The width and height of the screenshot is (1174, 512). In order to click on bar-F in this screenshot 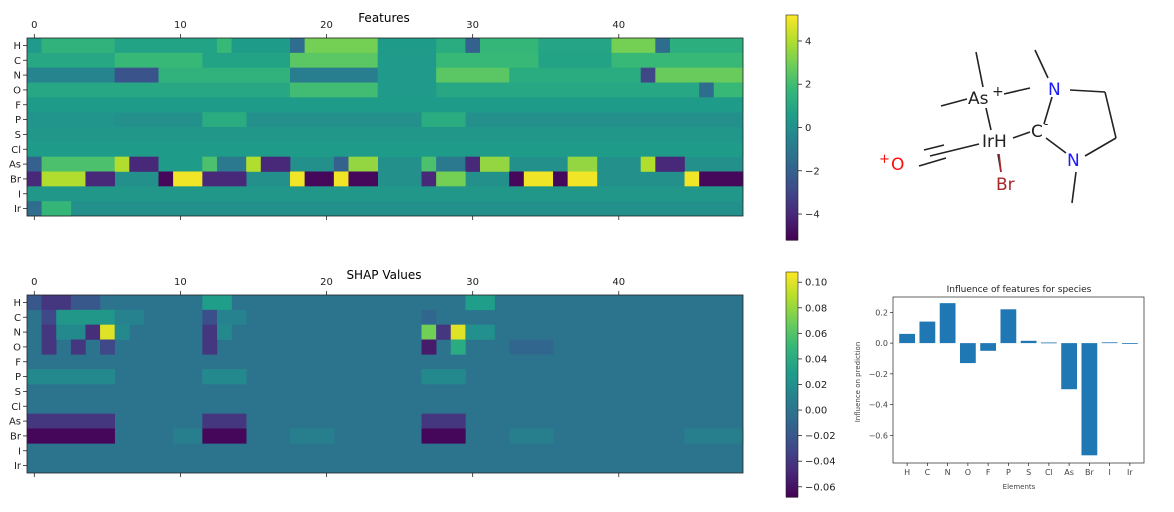, I will do `click(988, 347)`.